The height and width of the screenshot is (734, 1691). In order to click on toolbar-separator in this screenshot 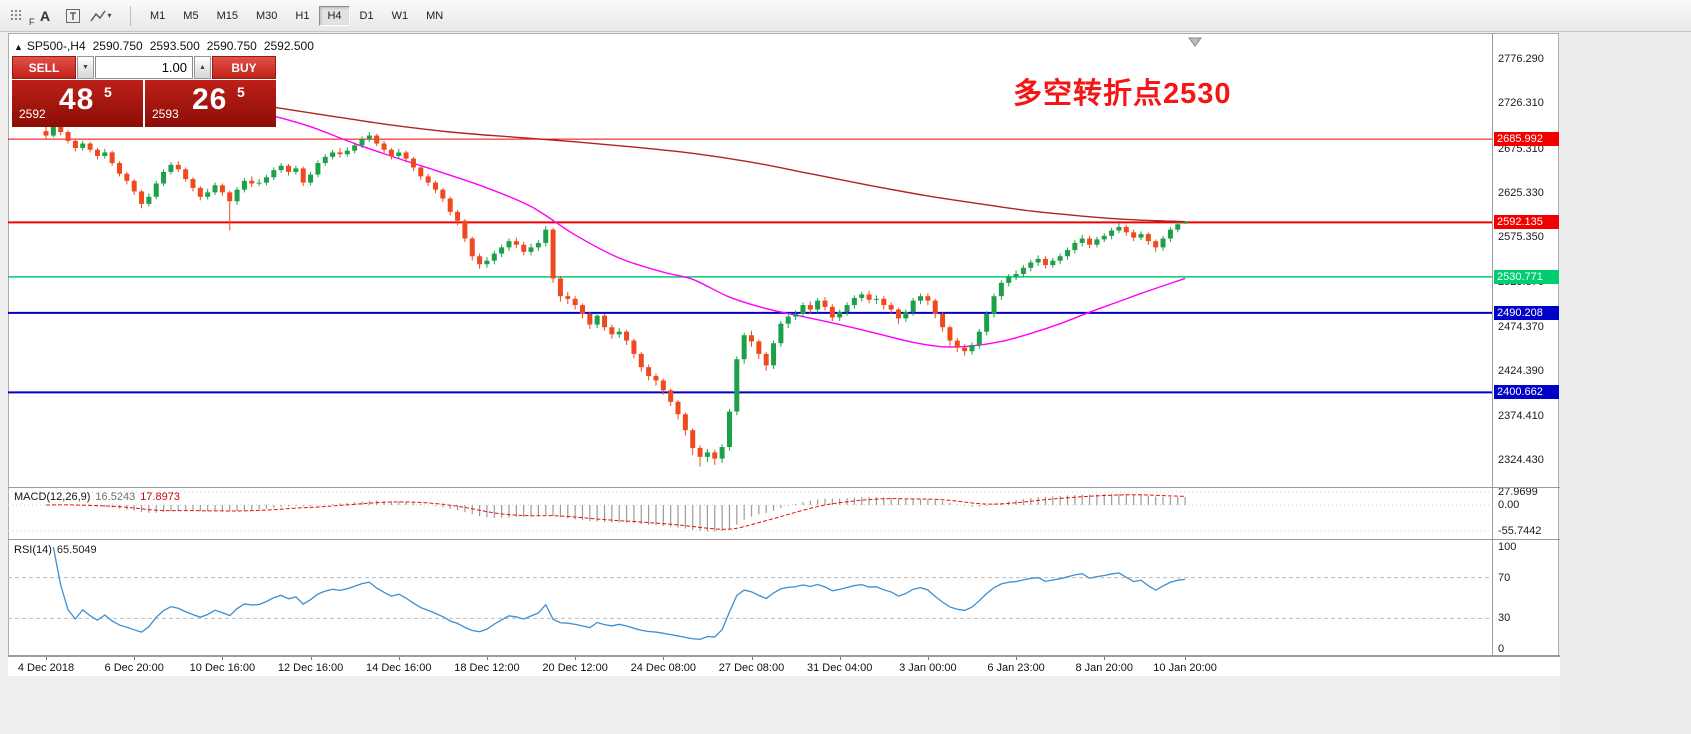, I will do `click(130, 15)`.